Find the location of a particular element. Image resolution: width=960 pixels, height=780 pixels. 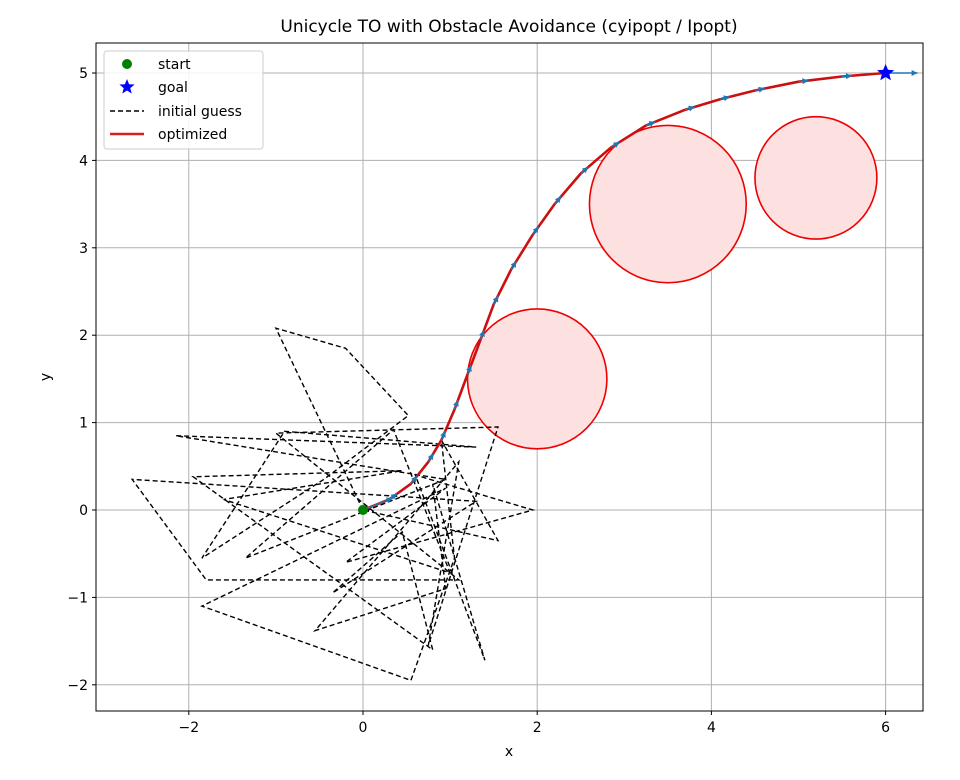

legend-start-icon is located at coordinates (127, 64).